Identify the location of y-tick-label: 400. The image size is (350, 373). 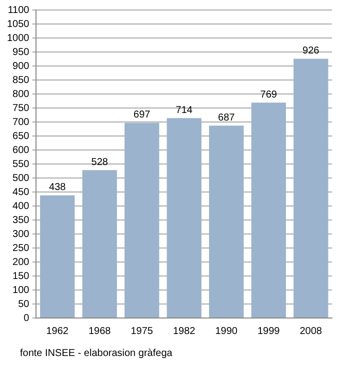
(21, 206).